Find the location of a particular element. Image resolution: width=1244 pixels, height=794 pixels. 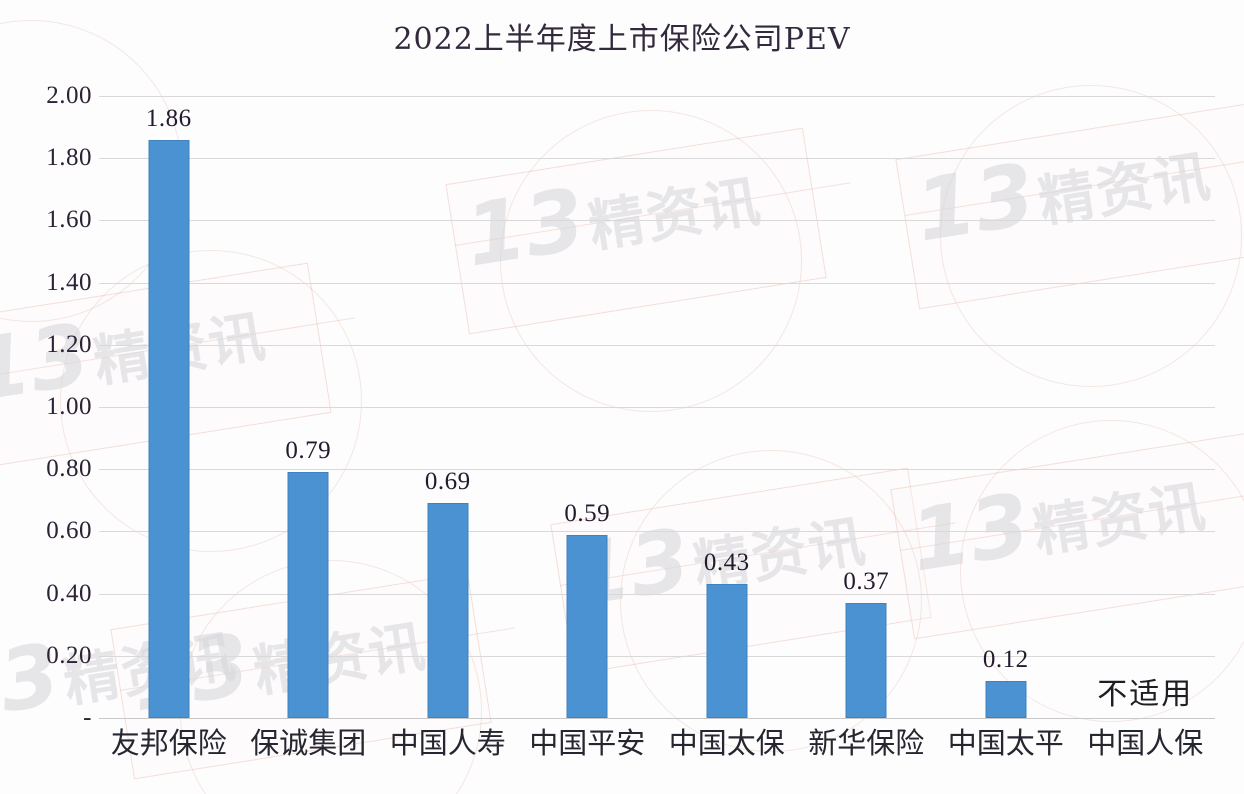

bar-group: 不适用 is located at coordinates (1146, 407).